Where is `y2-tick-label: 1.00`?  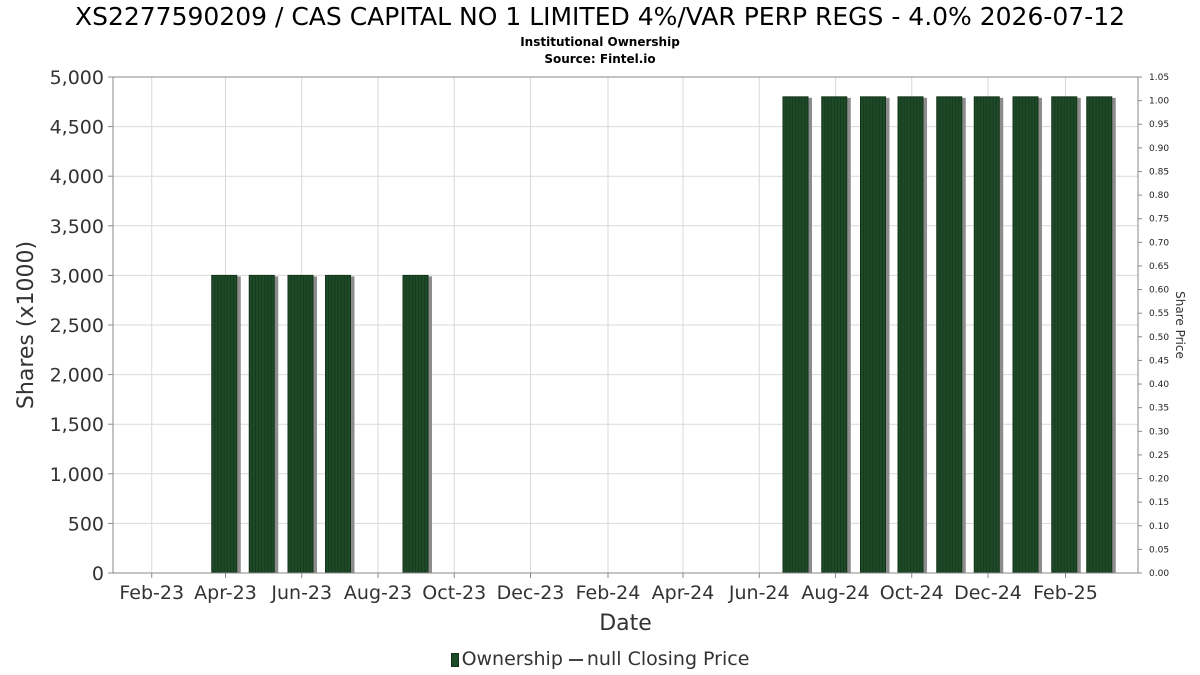
y2-tick-label: 1.00 is located at coordinates (1159, 102).